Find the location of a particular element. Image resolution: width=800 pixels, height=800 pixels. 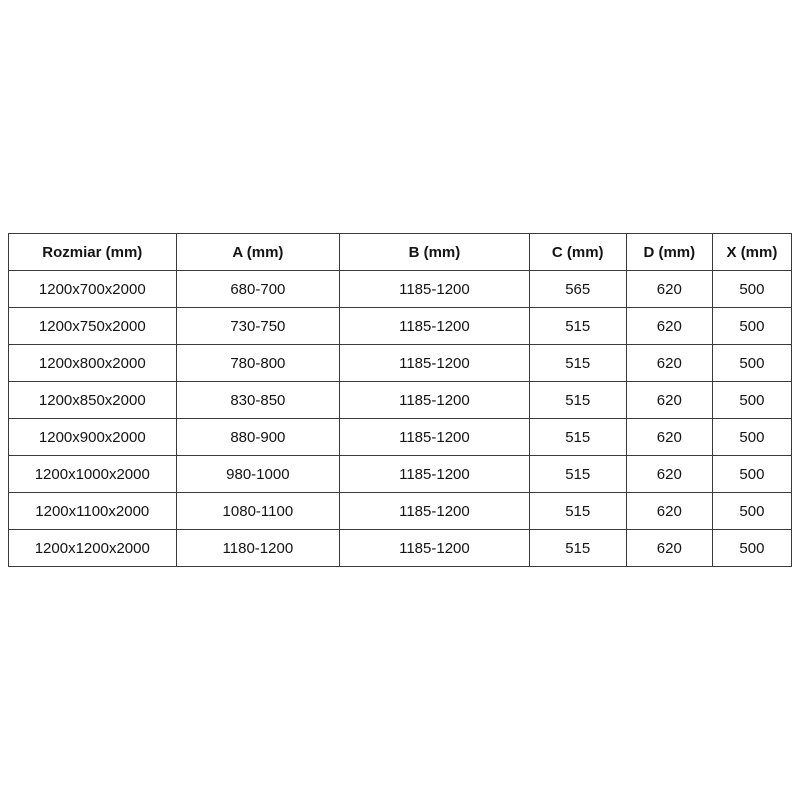

column-header: C (mm) is located at coordinates (577, 252).